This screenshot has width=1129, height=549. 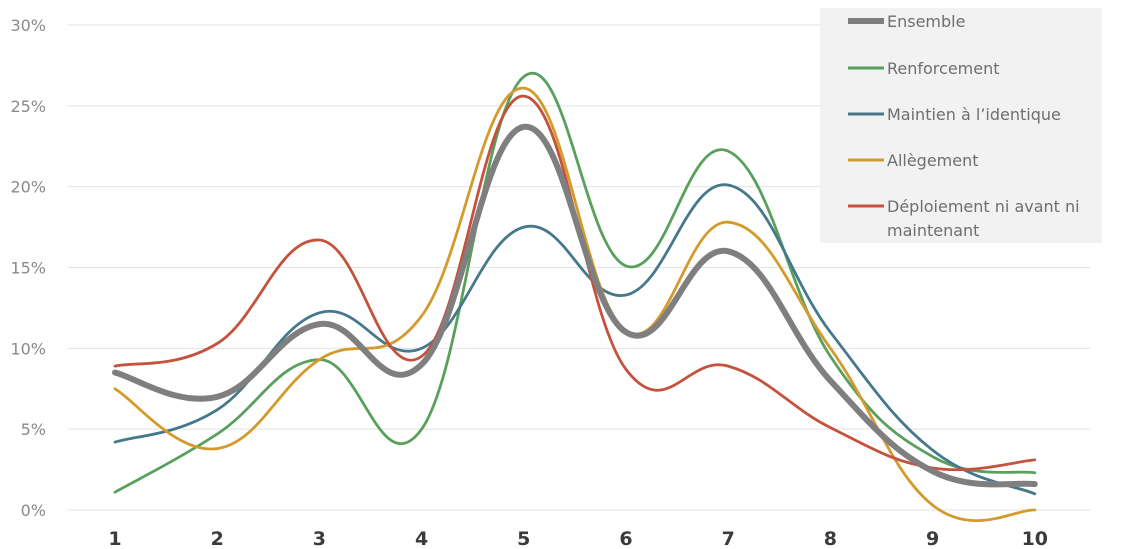 I want to click on x-tick-label: 3, so click(x=319, y=538).